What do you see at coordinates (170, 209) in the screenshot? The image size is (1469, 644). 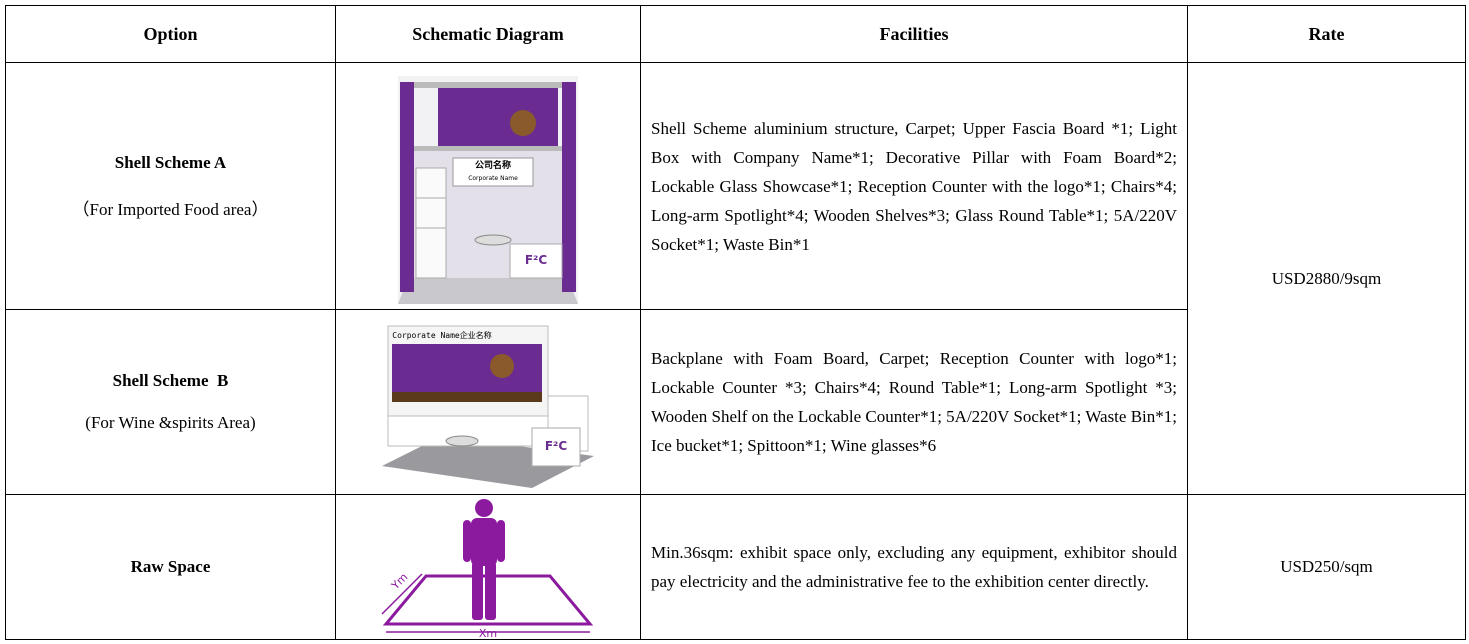 I see `option-note: （For Imported Food area）` at bounding box center [170, 209].